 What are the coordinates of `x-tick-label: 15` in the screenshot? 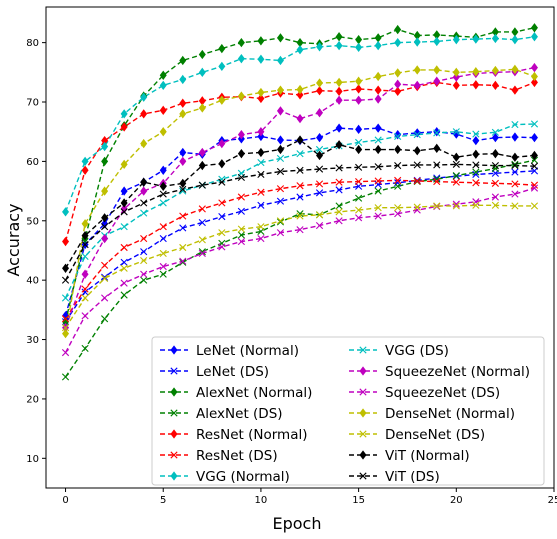 It's located at (358, 500).